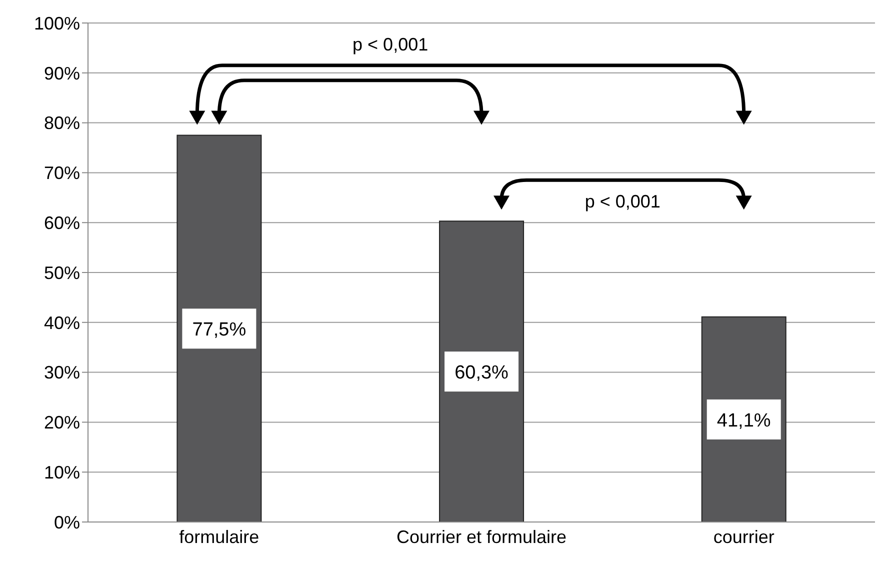 The image size is (885, 567). Describe the element at coordinates (67, 522) in the screenshot. I see `y-tick-label: 0%` at that location.